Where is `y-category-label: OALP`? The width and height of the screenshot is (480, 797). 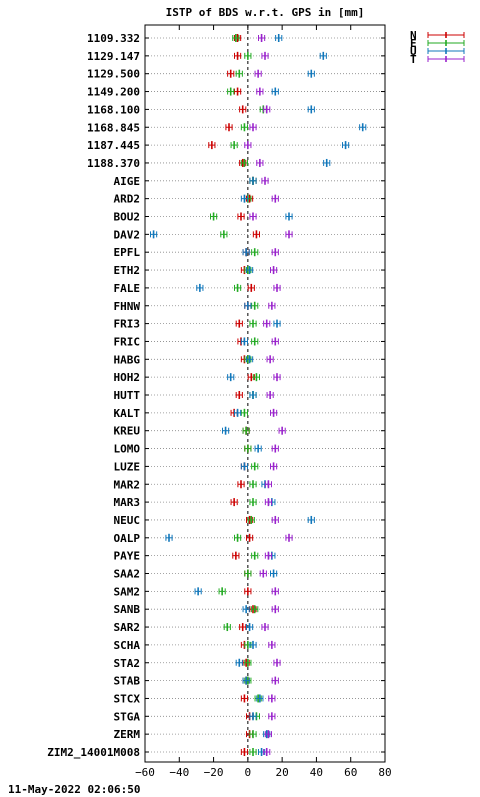
y-category-label: OALP is located at coordinates (127, 538).